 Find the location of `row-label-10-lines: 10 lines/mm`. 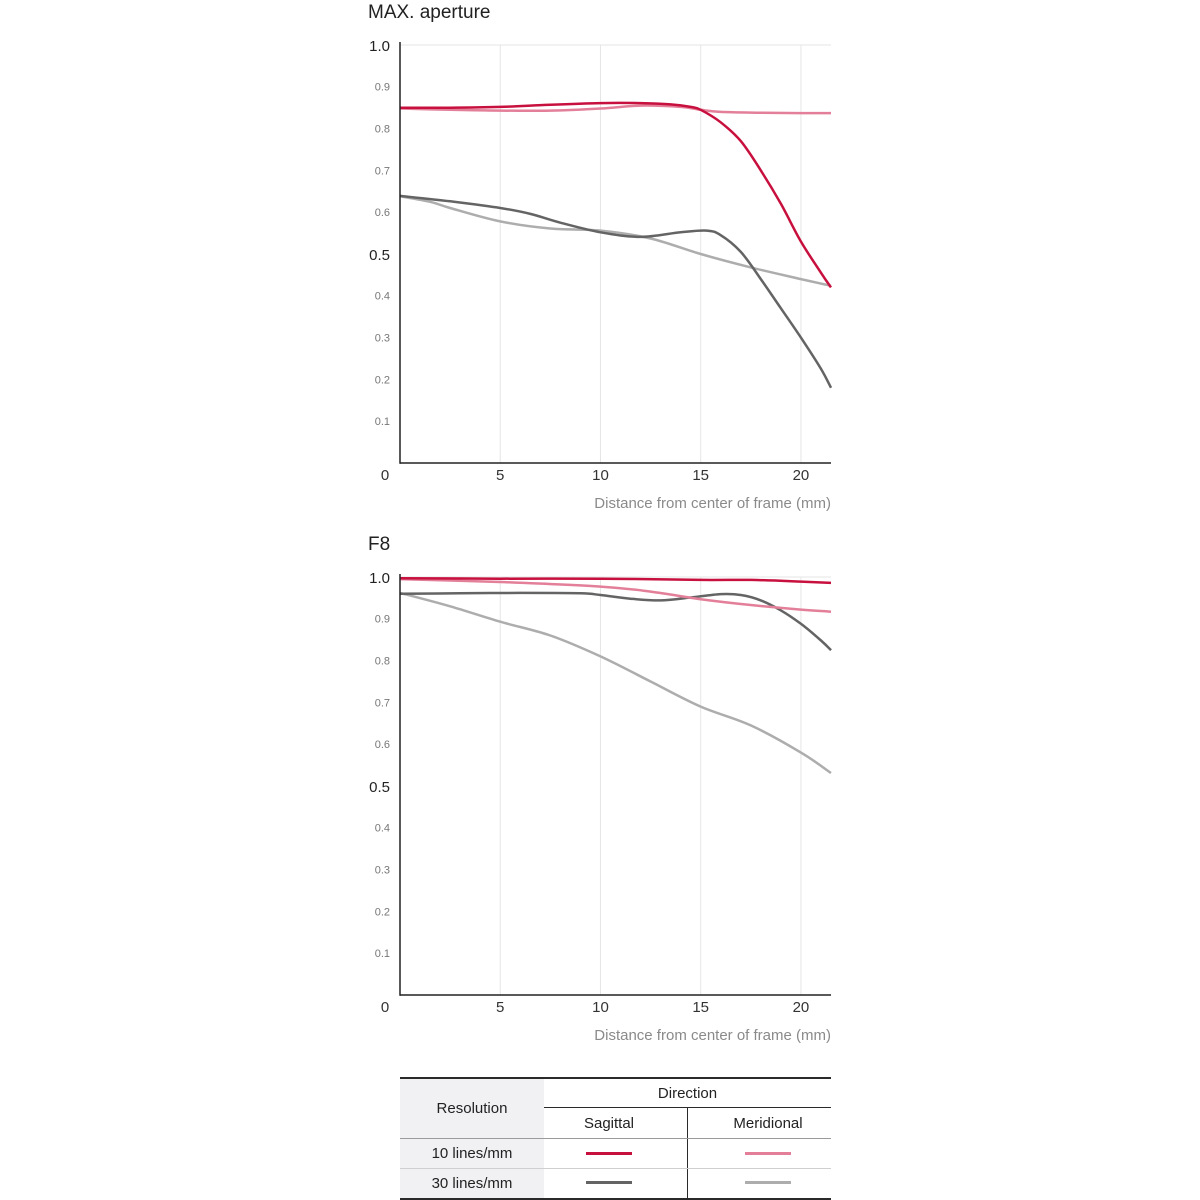

row-label-10-lines: 10 lines/mm is located at coordinates (472, 1153).